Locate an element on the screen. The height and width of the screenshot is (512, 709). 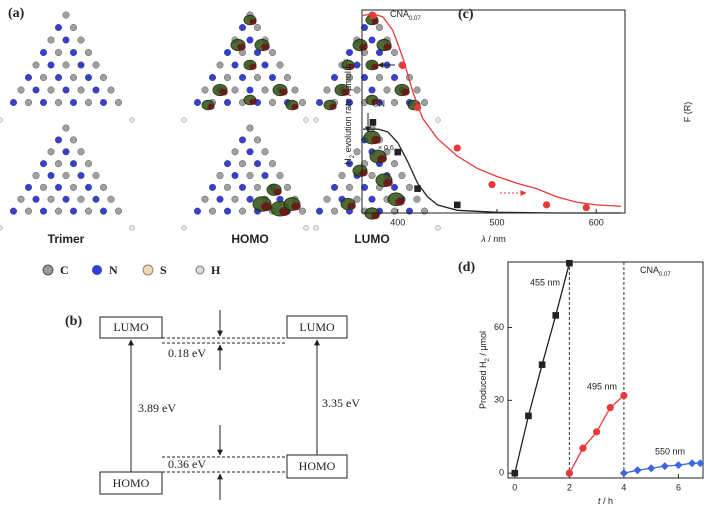
column-label: Trimer is located at coordinates (66, 239).